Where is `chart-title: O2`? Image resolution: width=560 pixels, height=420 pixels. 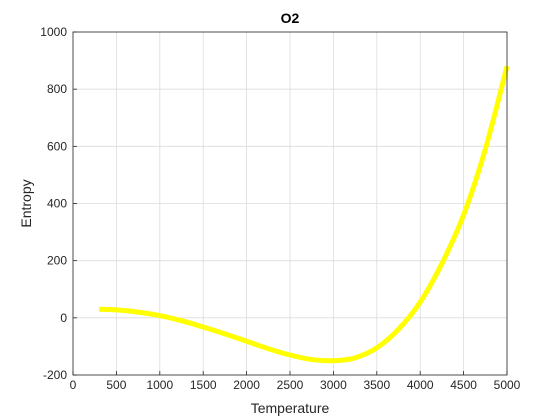
chart-title: O2 is located at coordinates (290, 18).